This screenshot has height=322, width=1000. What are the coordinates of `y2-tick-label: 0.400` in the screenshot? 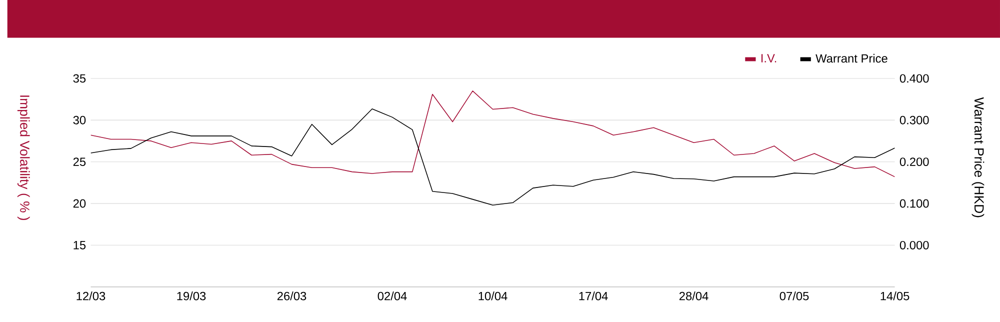 It's located at (914, 78).